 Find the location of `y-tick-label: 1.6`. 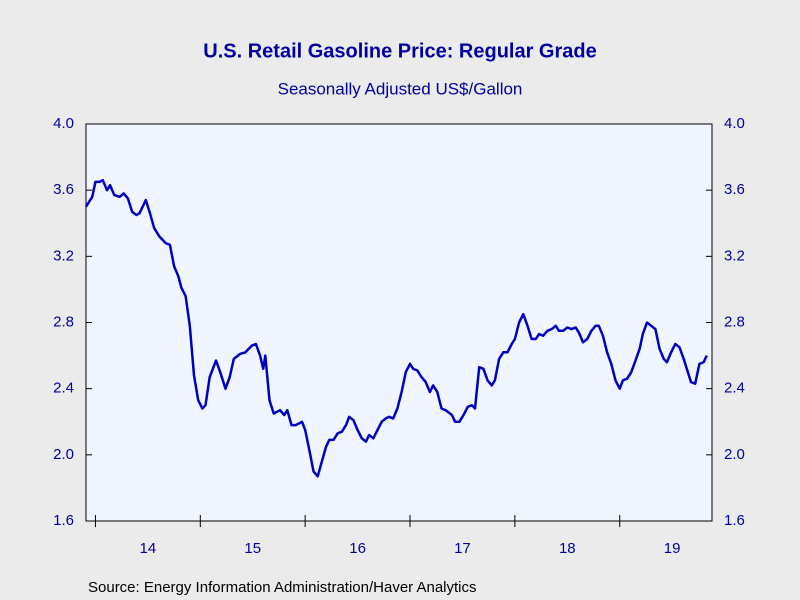

y-tick-label: 1.6 is located at coordinates (63, 520).